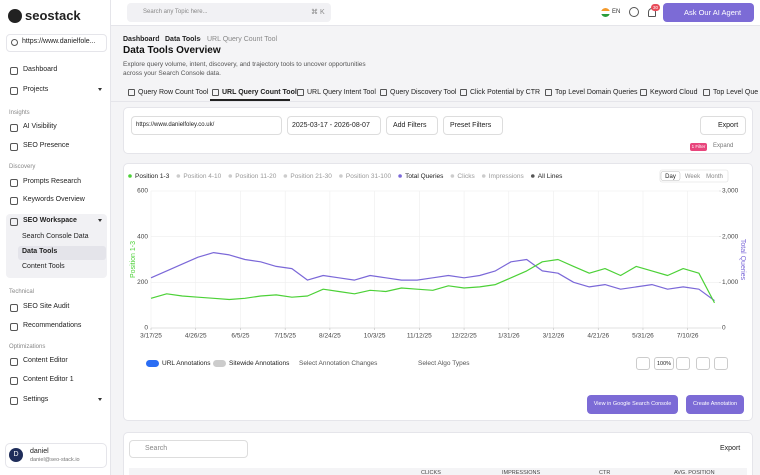  What do you see at coordinates (55, 236) in the screenshot?
I see `nav-item: Search Console Data` at bounding box center [55, 236].